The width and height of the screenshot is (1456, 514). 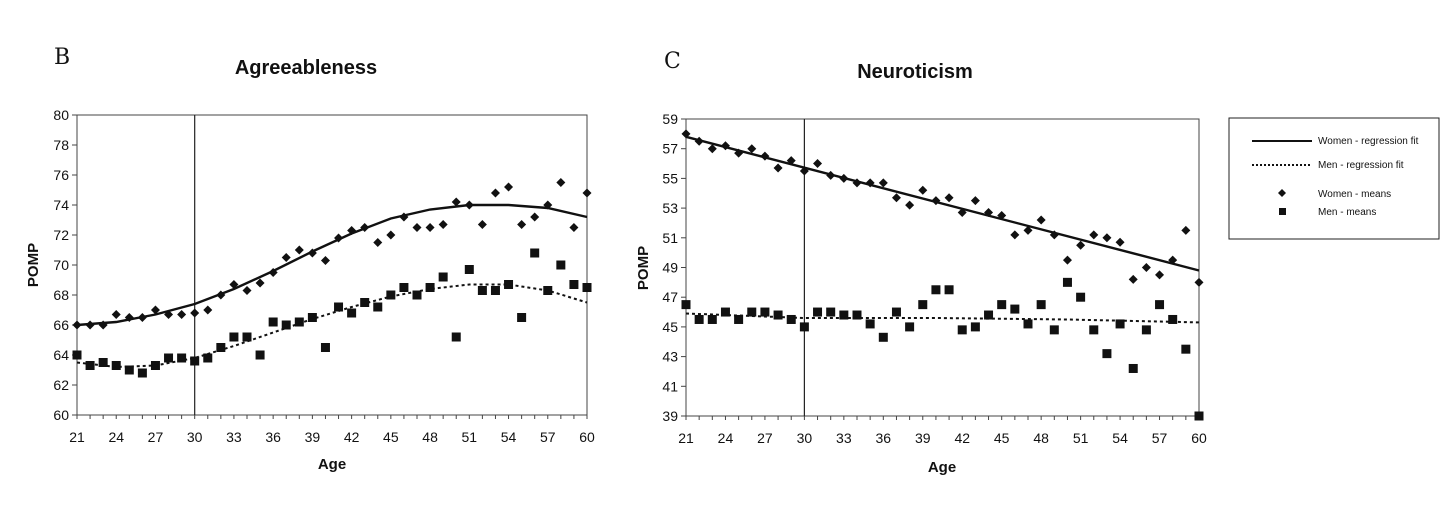 What do you see at coordinates (116, 437) in the screenshot?
I see `agreeableness-x-tick-label: 24` at bounding box center [116, 437].